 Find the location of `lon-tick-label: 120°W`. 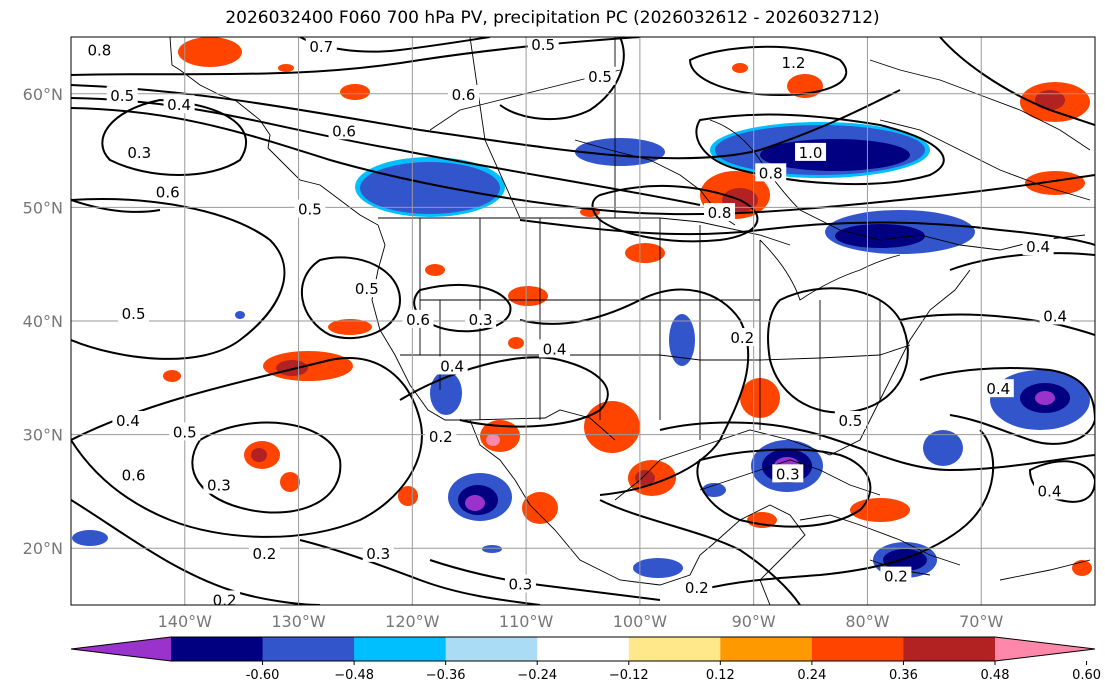

lon-tick-label: 120°W is located at coordinates (412, 621).